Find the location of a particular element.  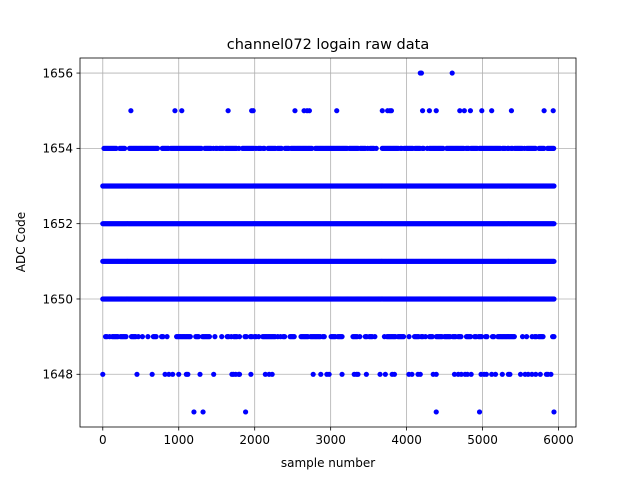

y-tick-label: 1650 is located at coordinates (57, 299).